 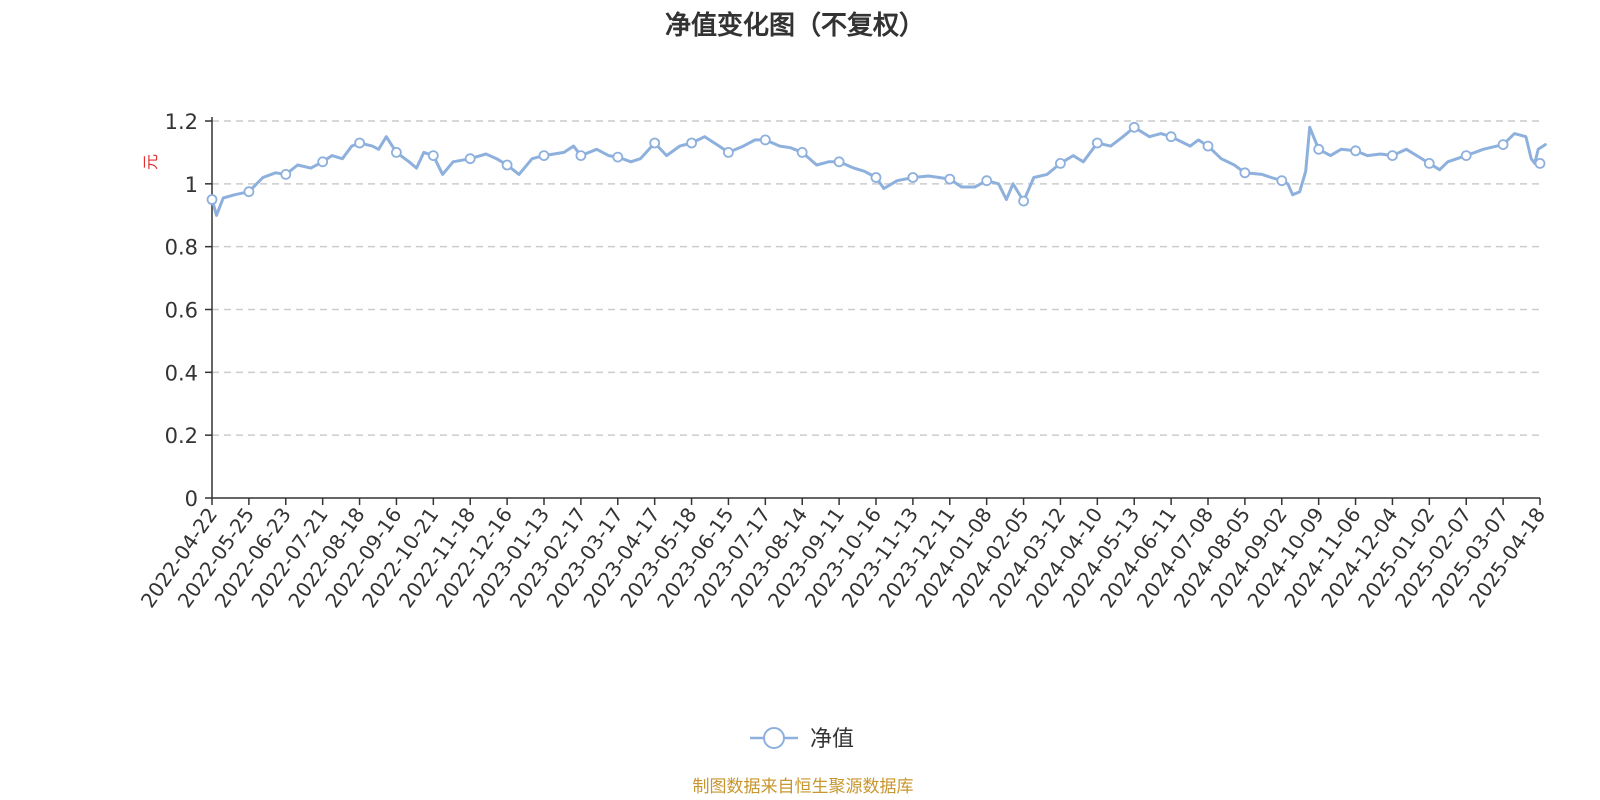 What do you see at coordinates (795, 25) in the screenshot?
I see `chart-title: 净值变化图（不复权）` at bounding box center [795, 25].